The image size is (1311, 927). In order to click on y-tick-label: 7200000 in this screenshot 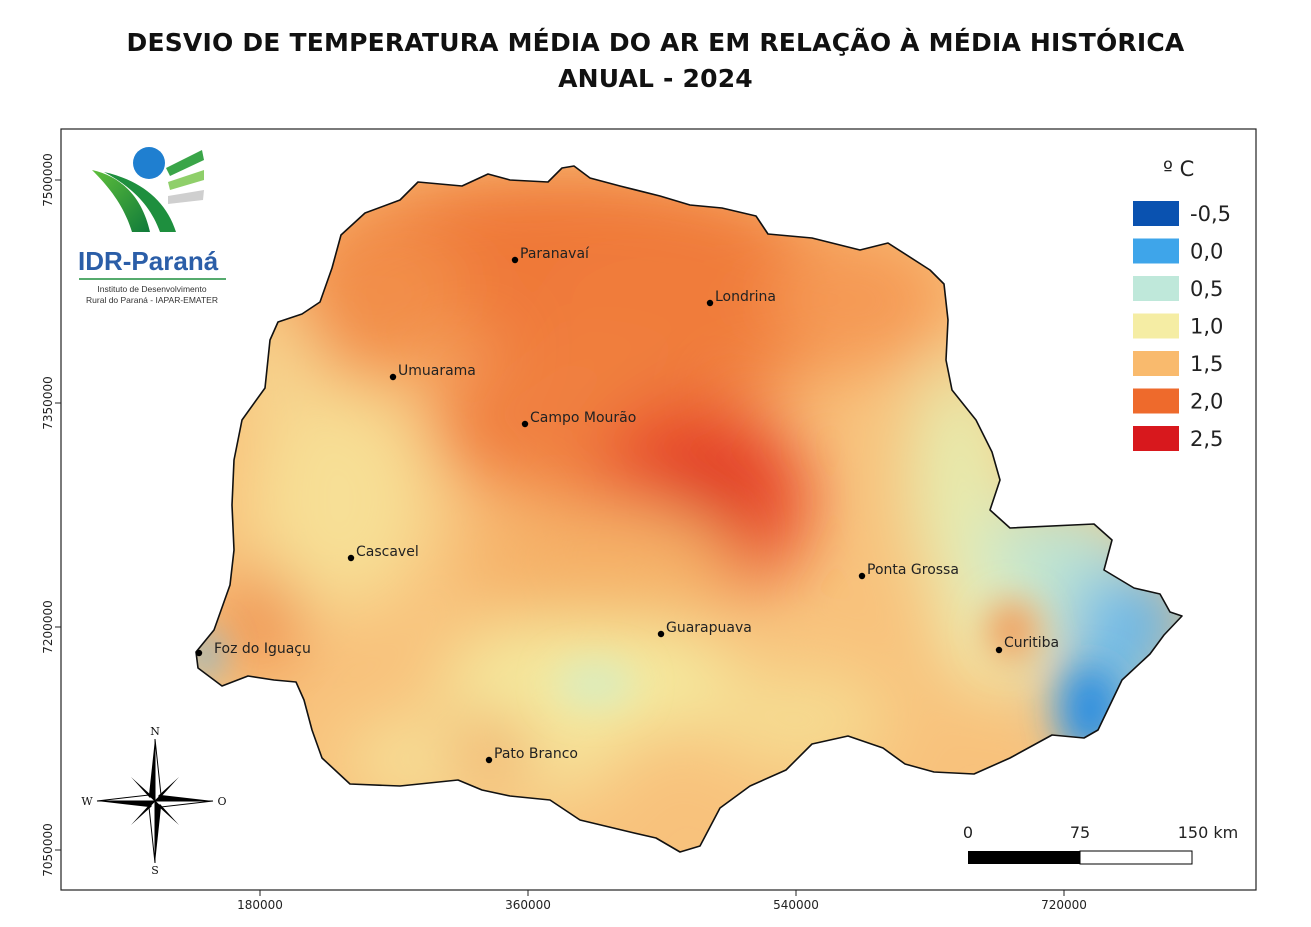, I will do `click(48, 626)`.